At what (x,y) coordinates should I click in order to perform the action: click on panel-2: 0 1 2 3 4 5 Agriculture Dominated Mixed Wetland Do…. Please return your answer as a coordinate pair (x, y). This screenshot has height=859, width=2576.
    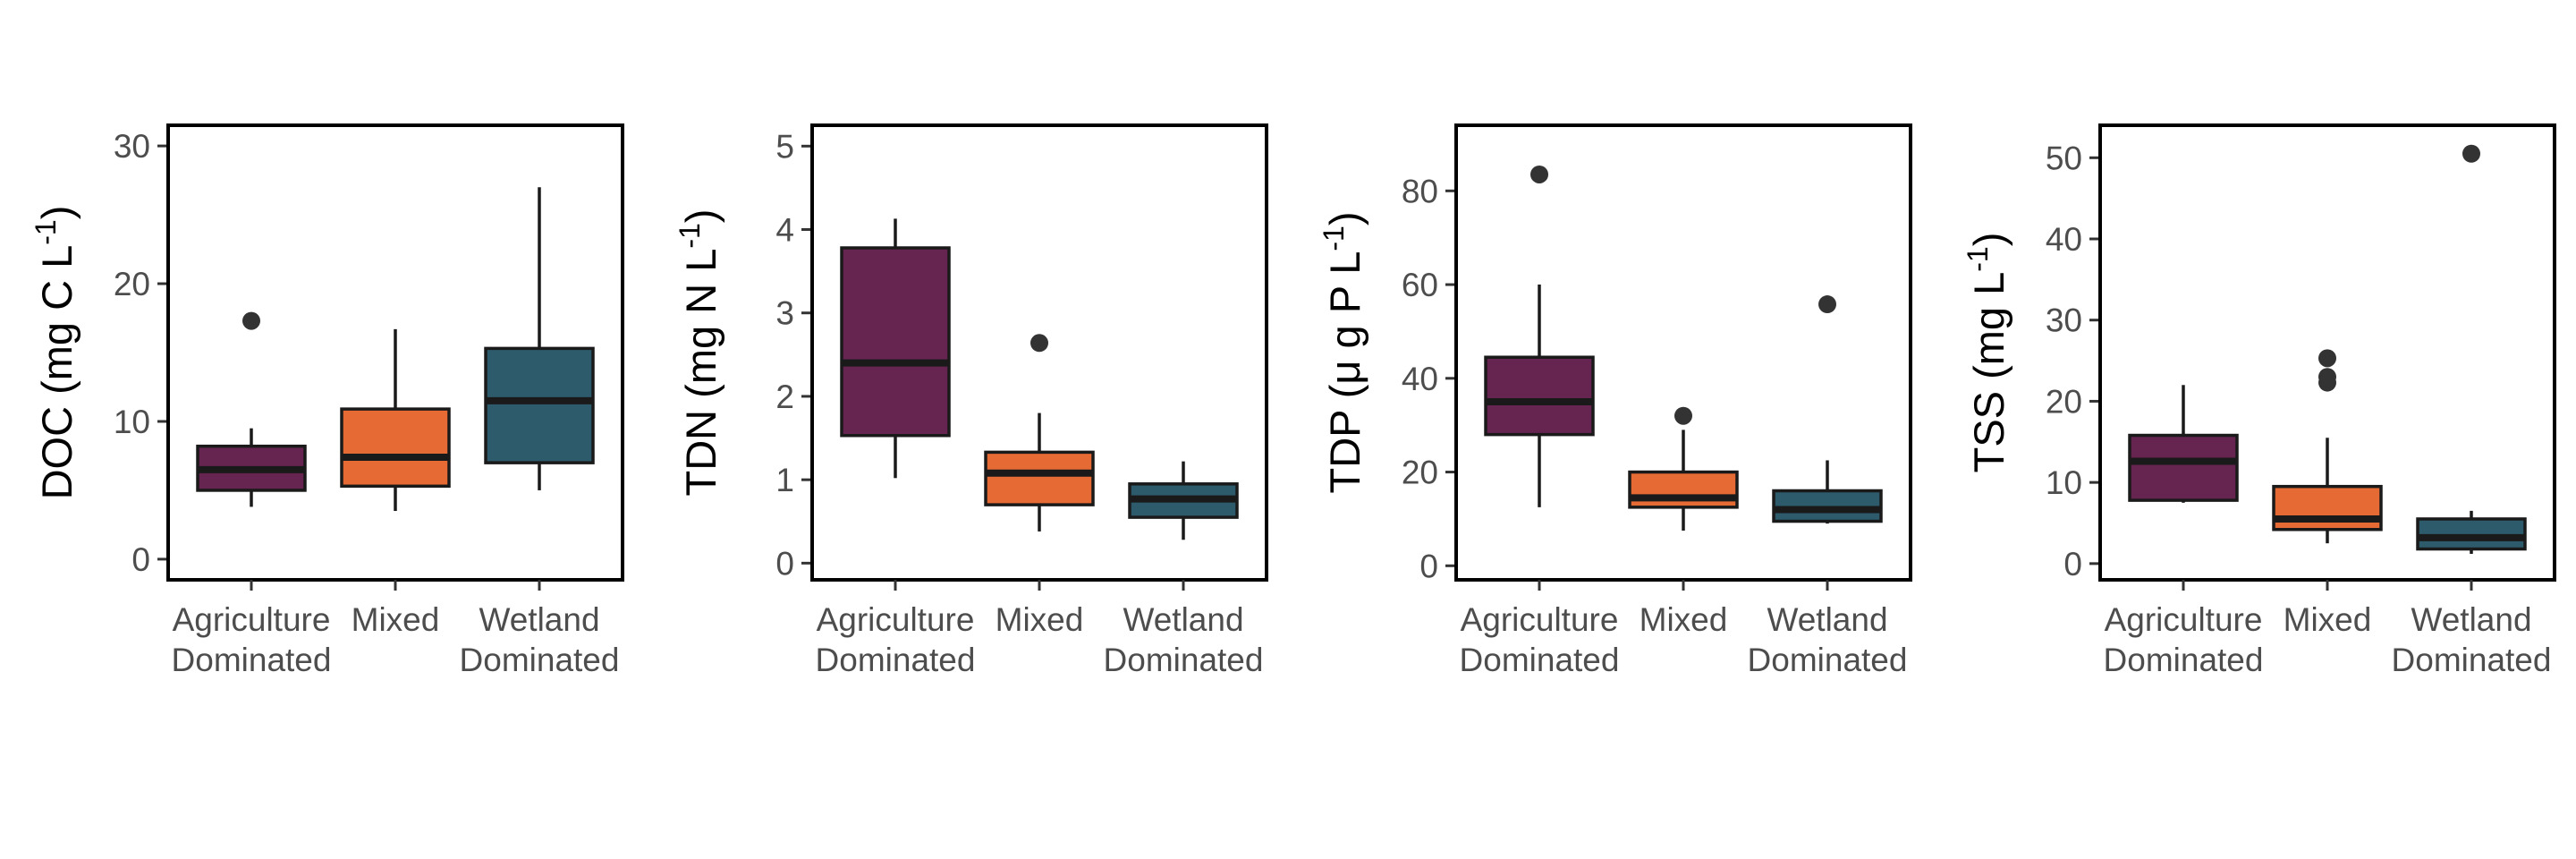
    Looking at the image, I should click on (971, 400).